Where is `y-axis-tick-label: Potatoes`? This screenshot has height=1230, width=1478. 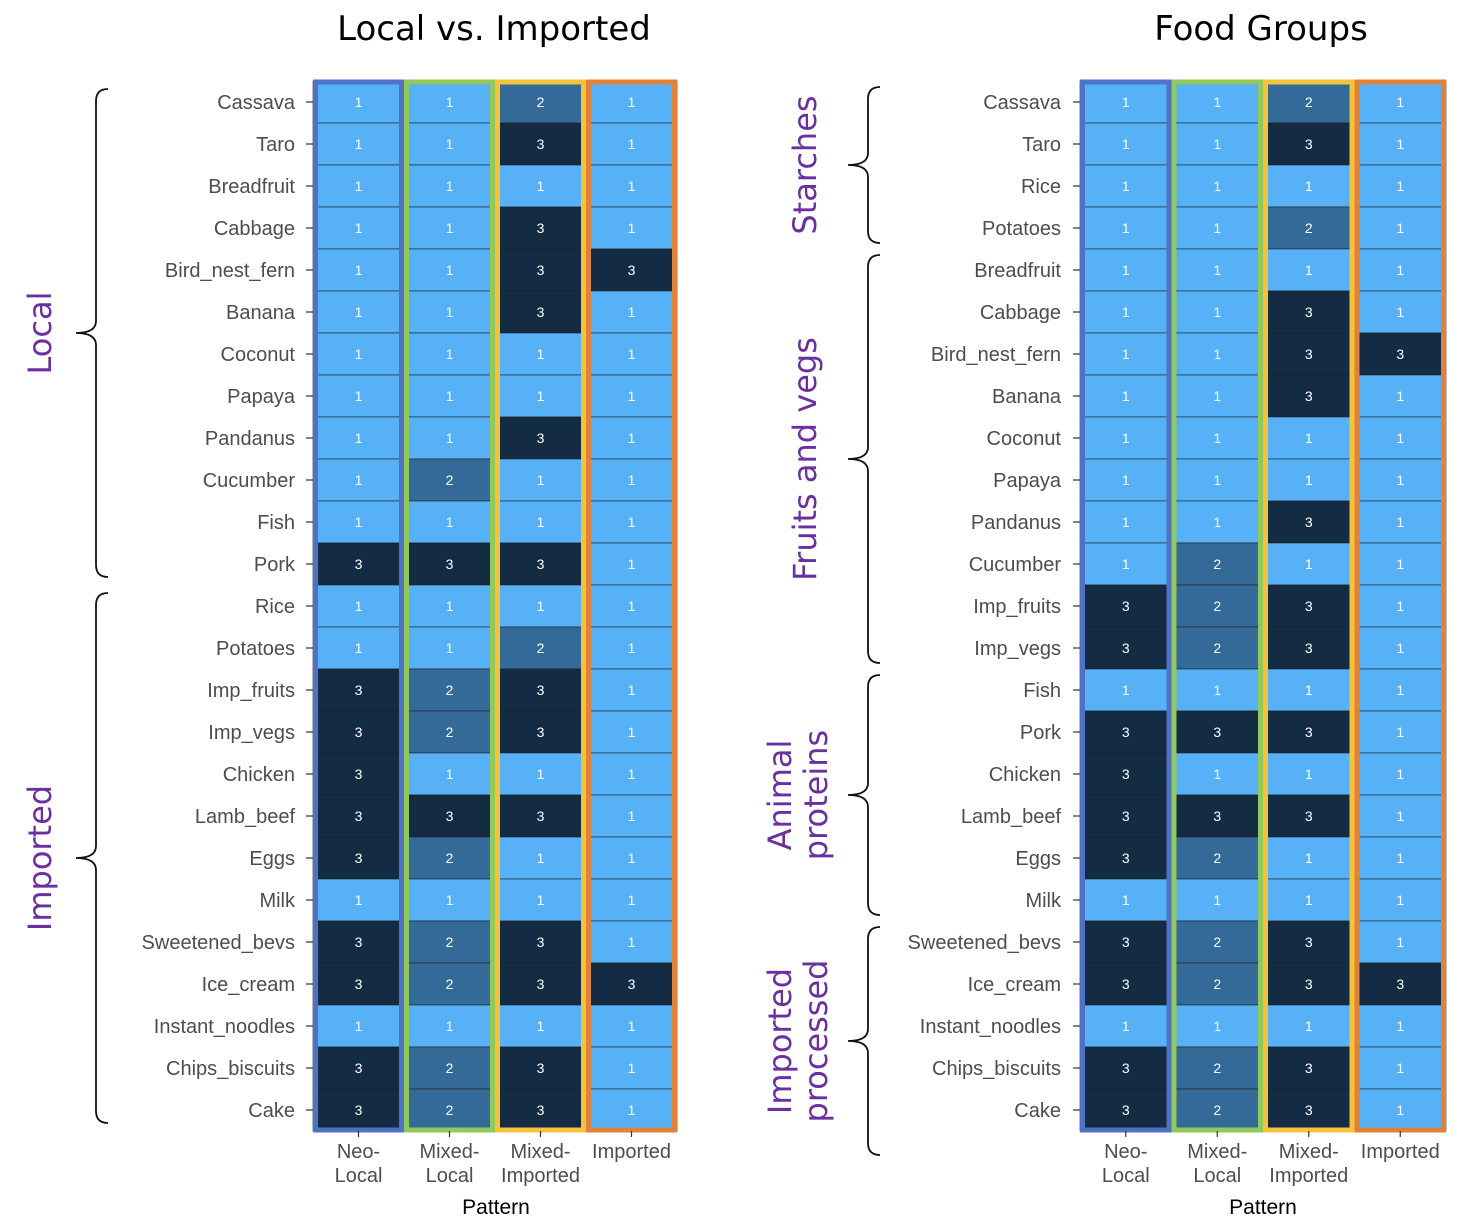
y-axis-tick-label: Potatoes is located at coordinates (255, 649).